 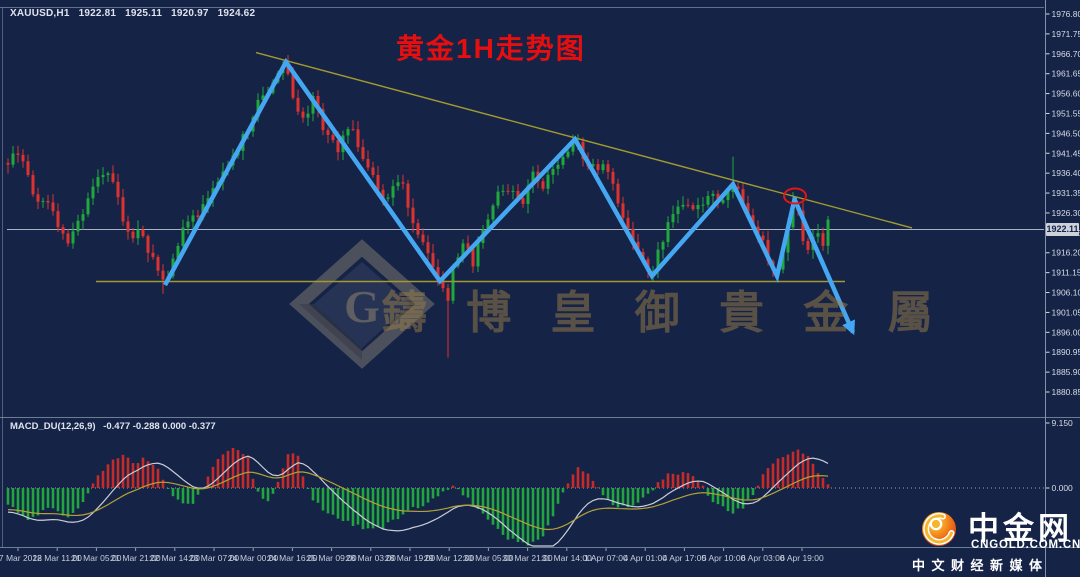 I want to click on macd-tick-label: 0.000, so click(x=1063, y=488).